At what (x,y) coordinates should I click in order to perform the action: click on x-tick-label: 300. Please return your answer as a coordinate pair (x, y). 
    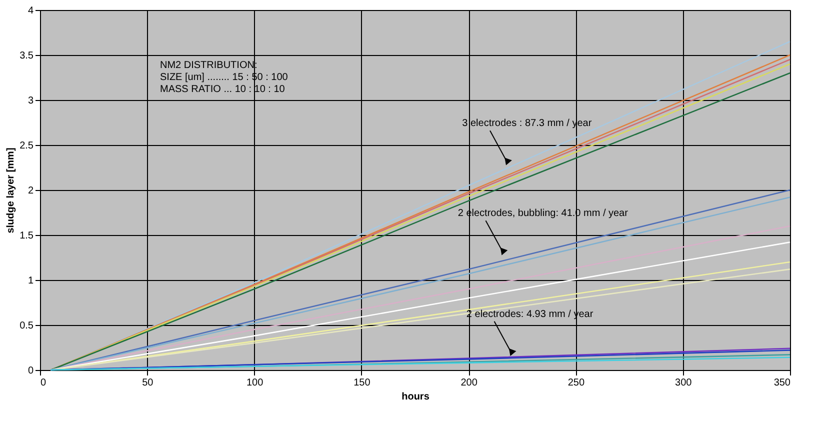
    Looking at the image, I should click on (683, 383).